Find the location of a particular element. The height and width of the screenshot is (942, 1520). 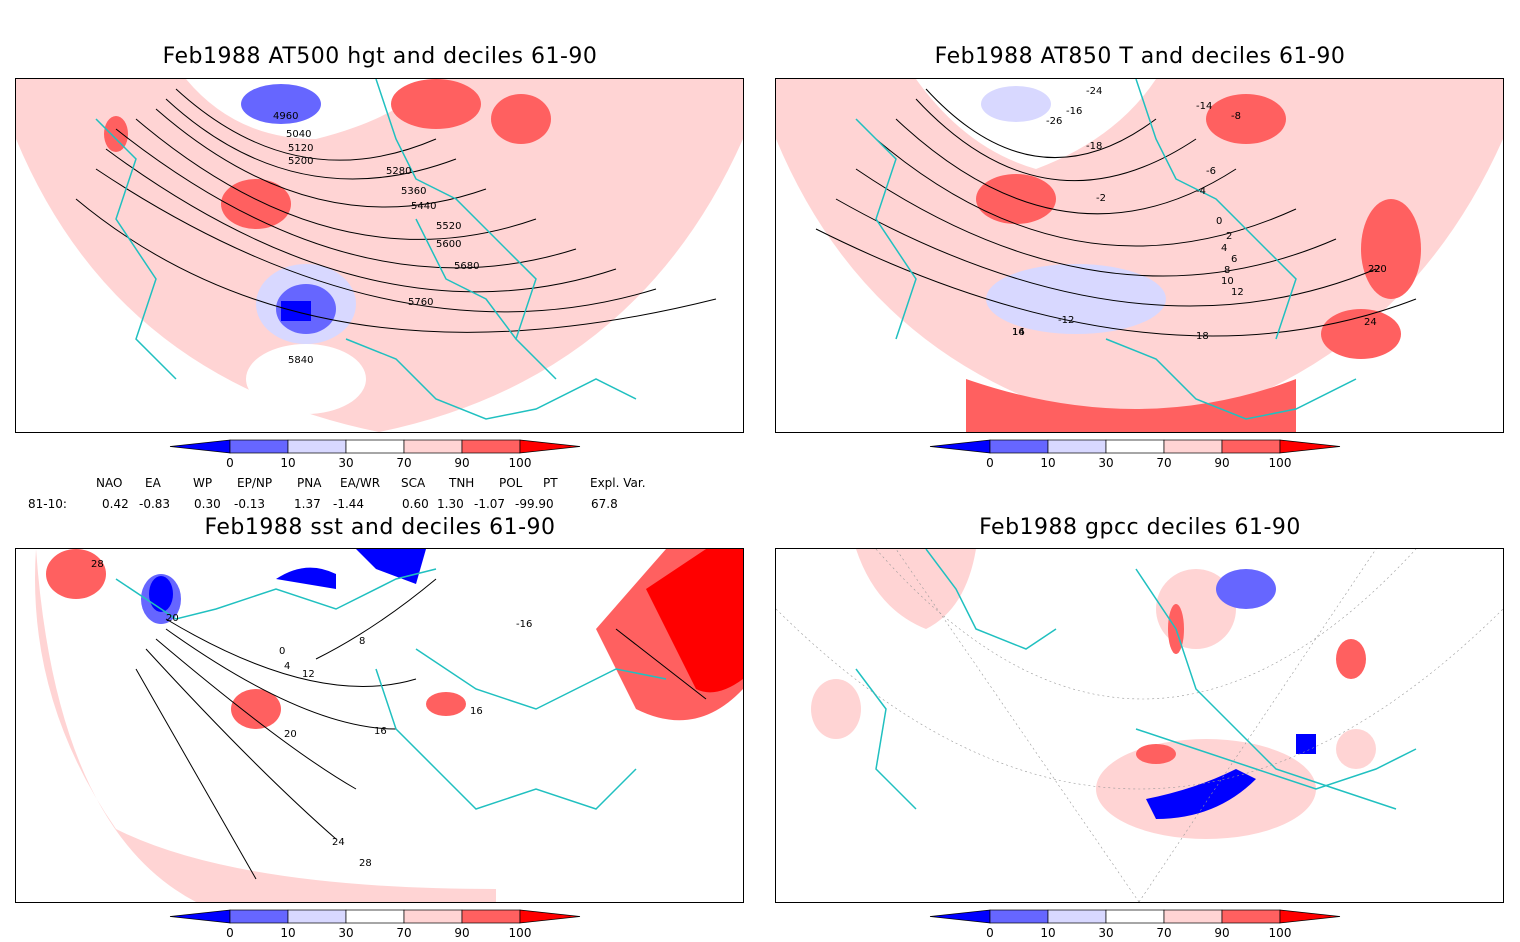

contour-label: -14 is located at coordinates (1204, 106).